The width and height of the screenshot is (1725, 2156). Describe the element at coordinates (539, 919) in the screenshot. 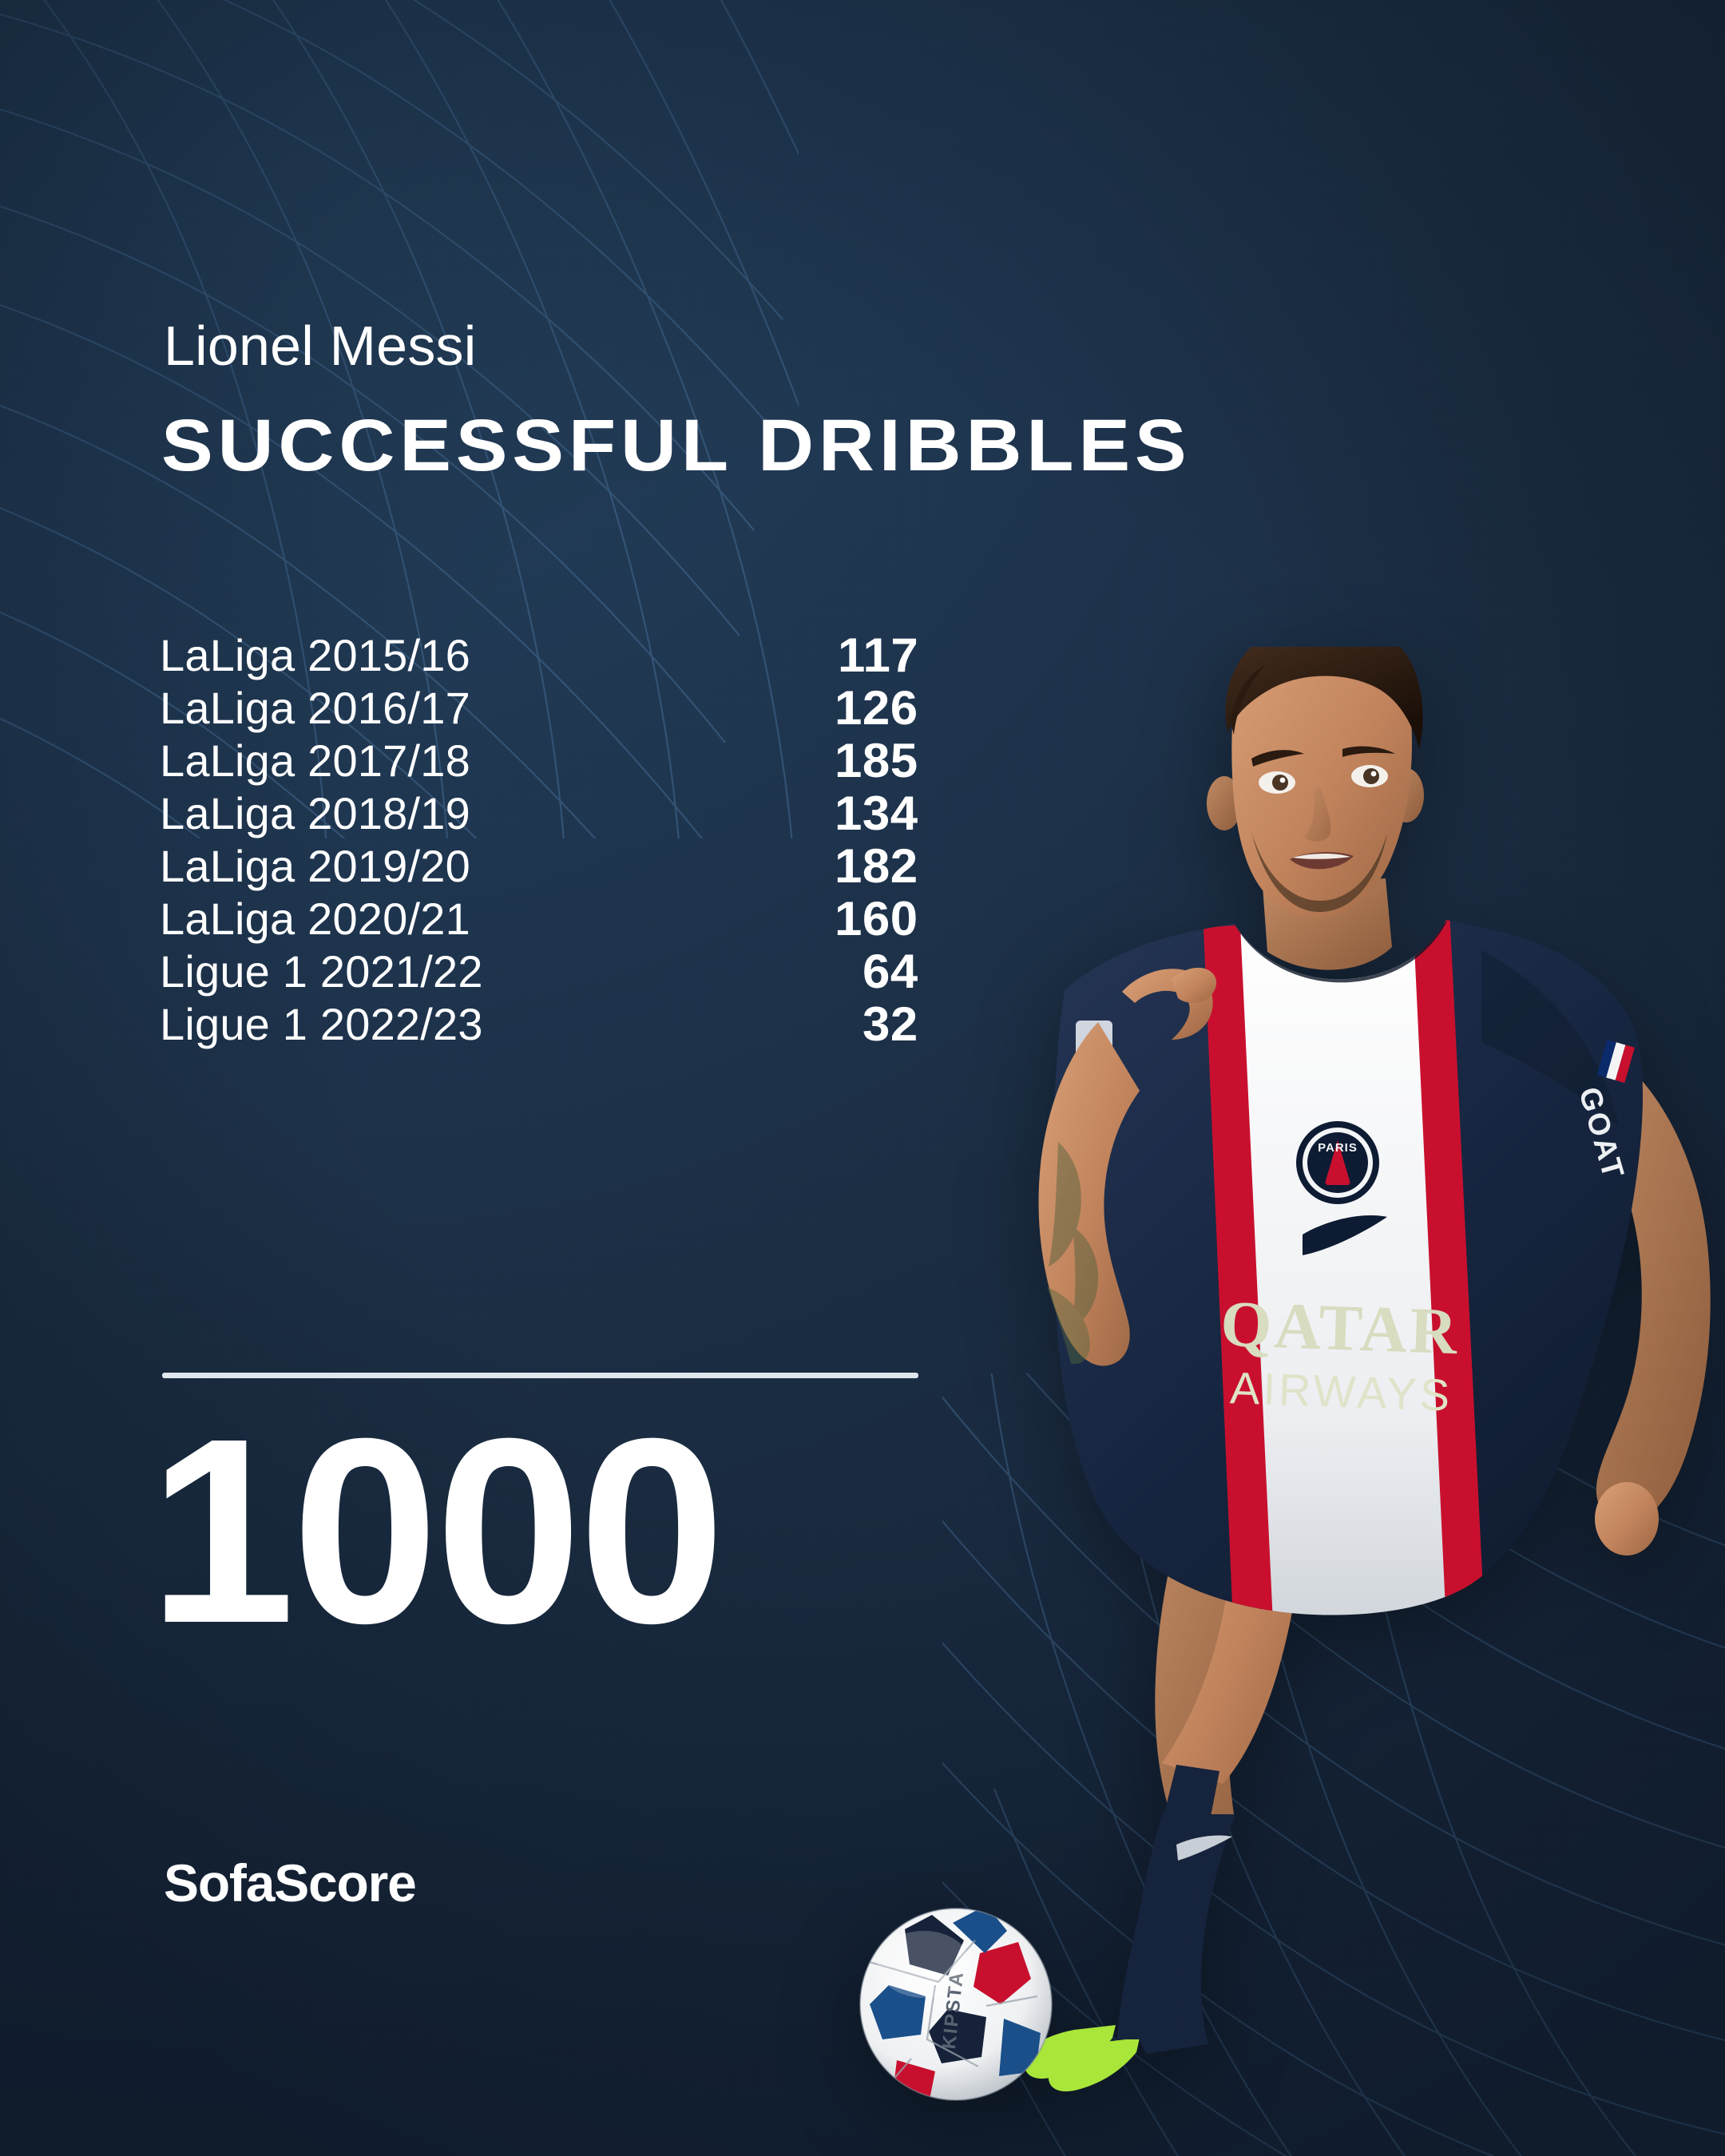

I see `list-item: LaLiga 2020/21 160` at that location.